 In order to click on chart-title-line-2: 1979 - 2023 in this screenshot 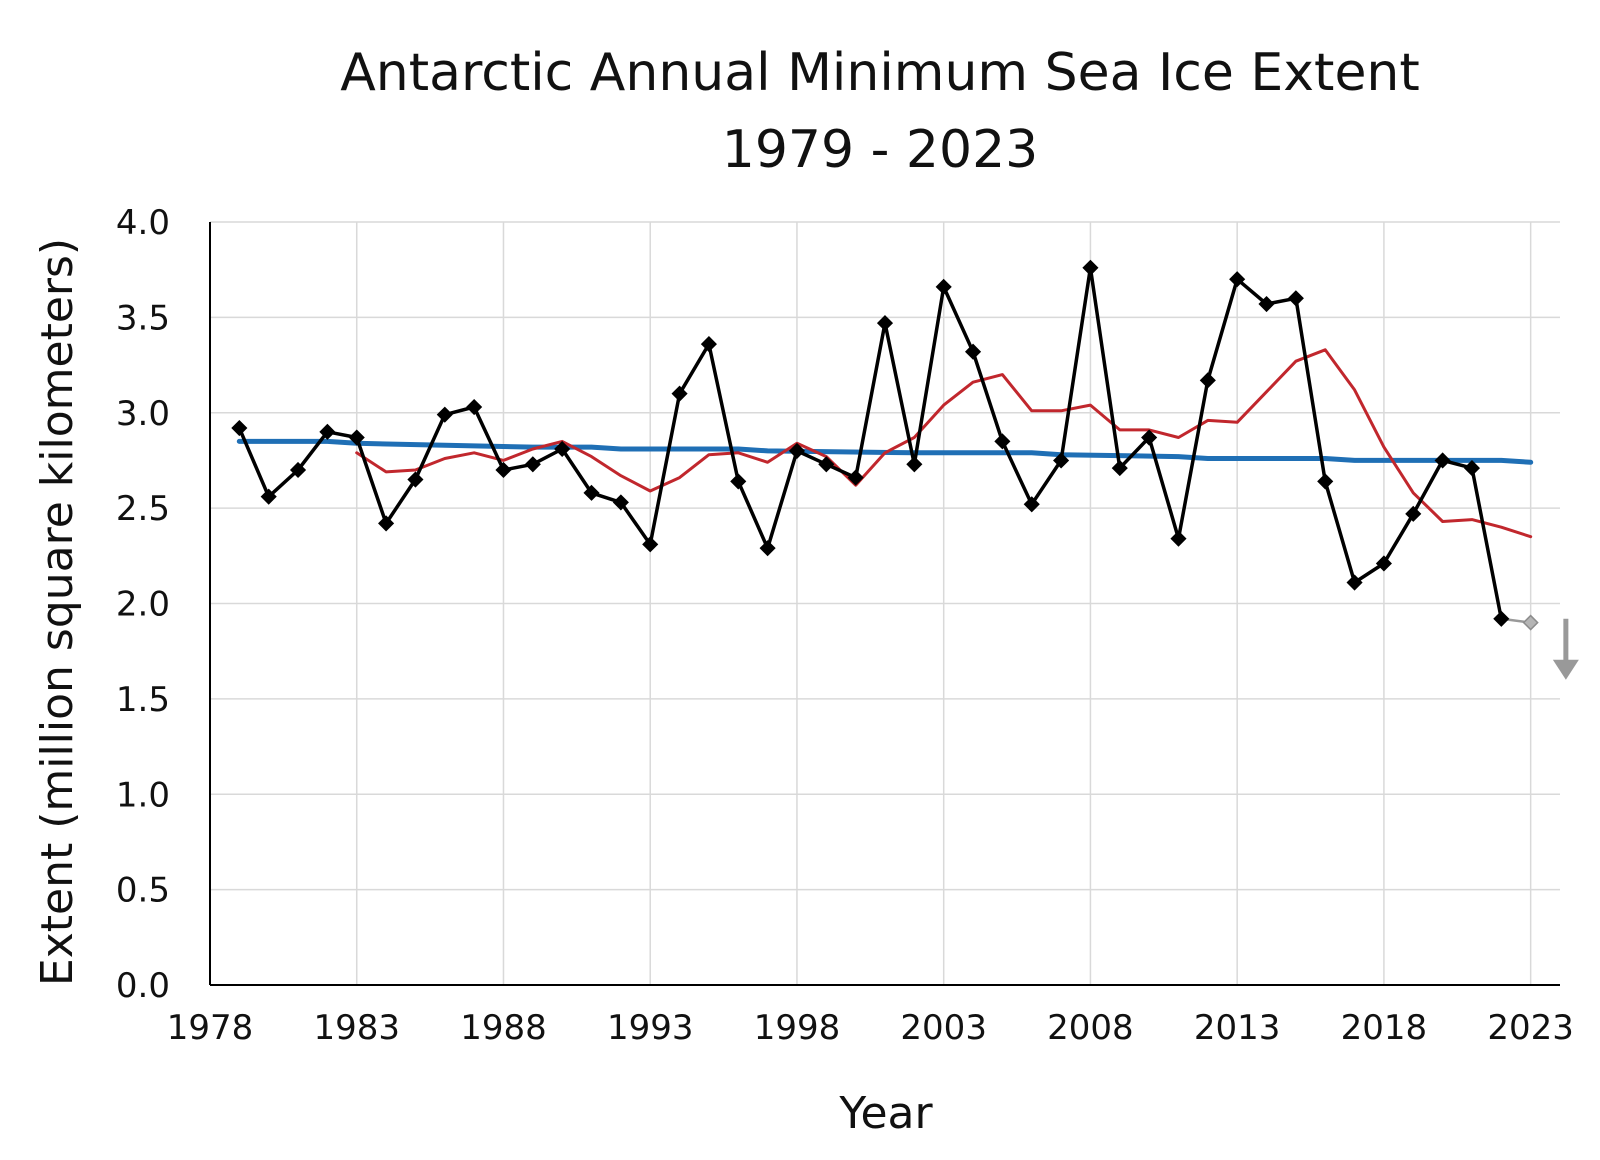, I will do `click(880, 150)`.